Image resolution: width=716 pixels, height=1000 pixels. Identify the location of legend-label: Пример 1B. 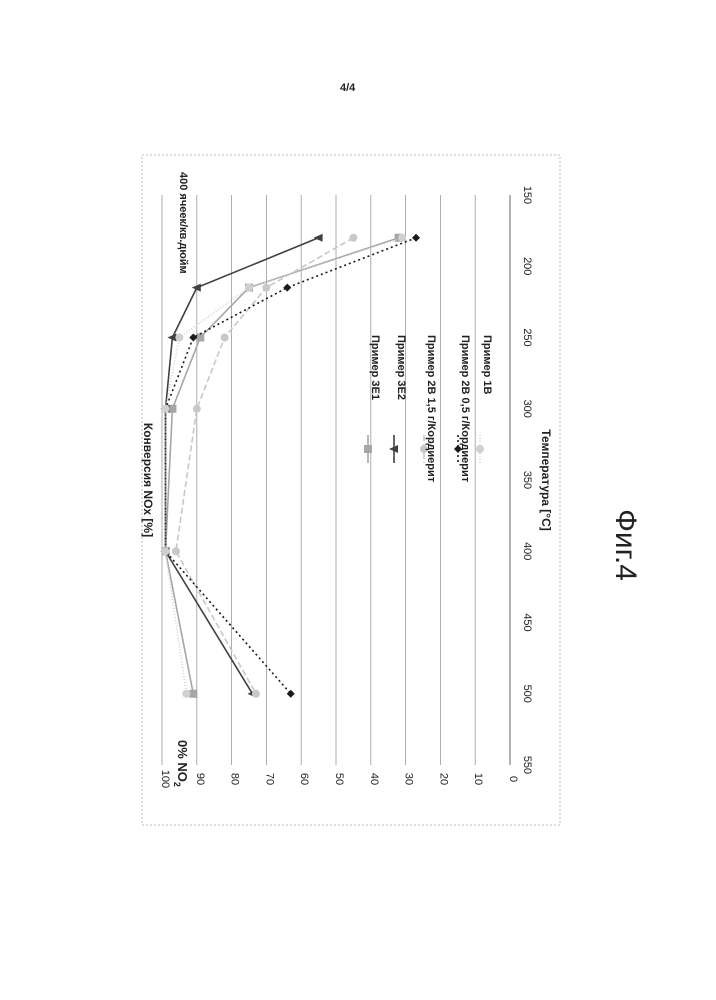
(487, 365).